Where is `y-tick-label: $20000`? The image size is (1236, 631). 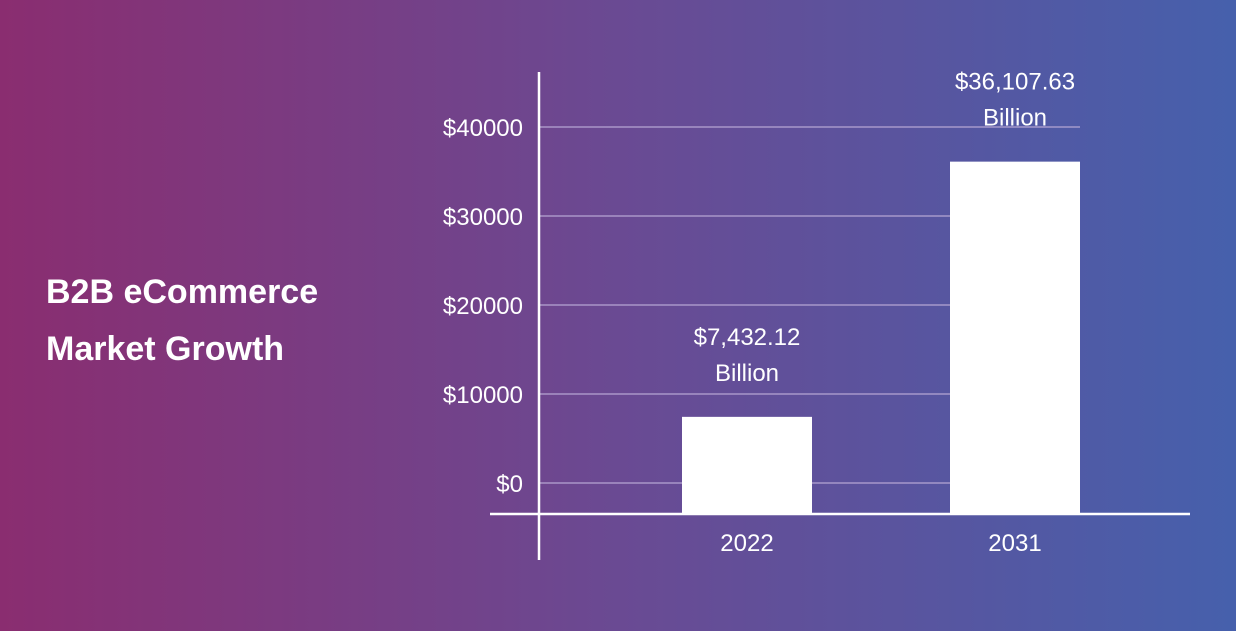 y-tick-label: $20000 is located at coordinates (483, 306).